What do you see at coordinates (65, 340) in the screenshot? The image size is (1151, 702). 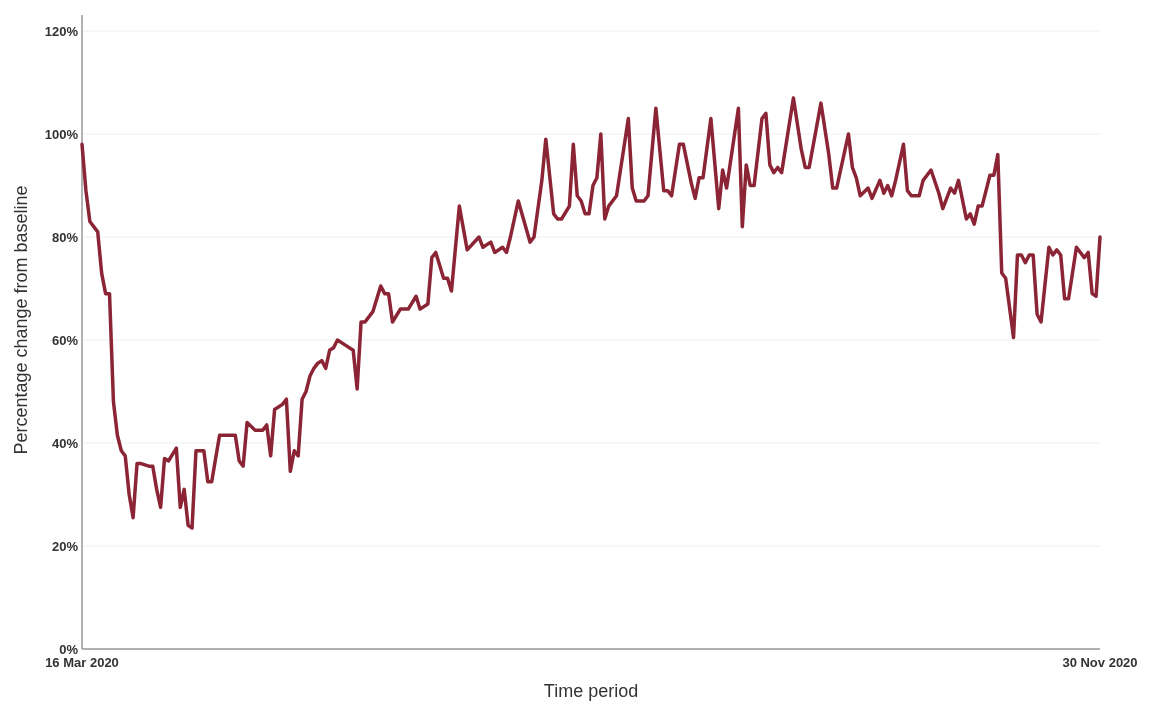 I see `y-tick-label: 60%` at bounding box center [65, 340].